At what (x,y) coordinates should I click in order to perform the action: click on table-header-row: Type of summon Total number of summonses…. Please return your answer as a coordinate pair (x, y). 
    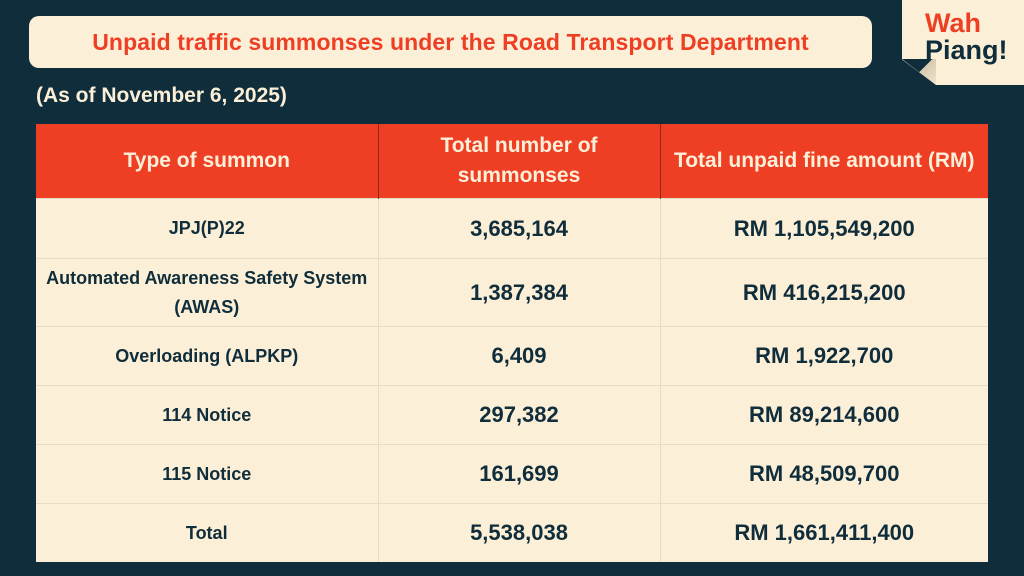
    Looking at the image, I should click on (512, 161).